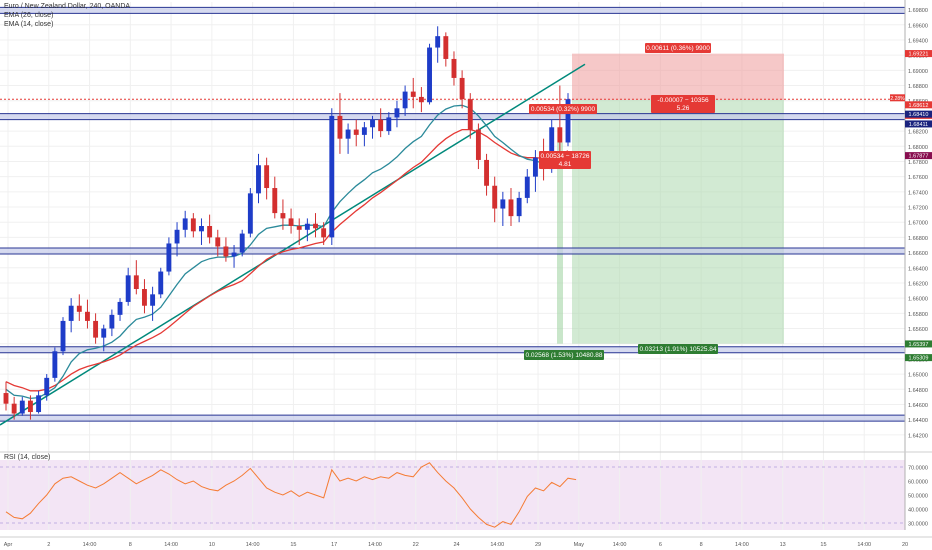  I want to click on rsi-tick-label: 60.0000, so click(918, 483).